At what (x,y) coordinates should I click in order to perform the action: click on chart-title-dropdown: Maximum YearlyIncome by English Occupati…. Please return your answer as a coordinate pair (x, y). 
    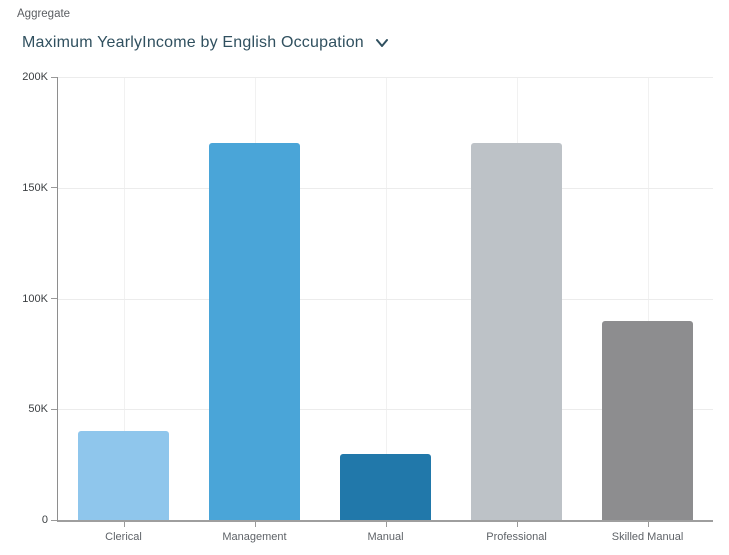
    Looking at the image, I should click on (206, 43).